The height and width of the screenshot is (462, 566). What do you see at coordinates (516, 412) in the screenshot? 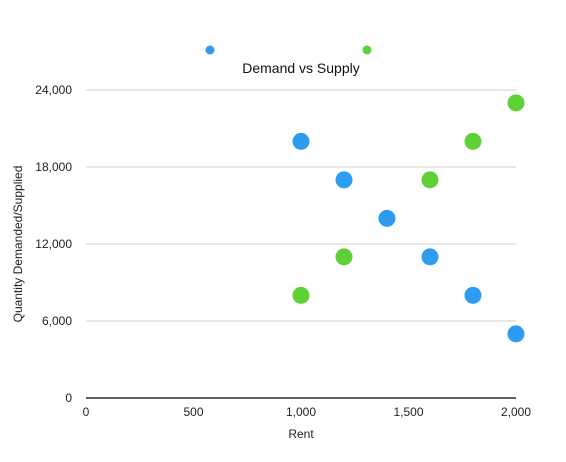
I see `x-tick-label: 2,000` at bounding box center [516, 412].